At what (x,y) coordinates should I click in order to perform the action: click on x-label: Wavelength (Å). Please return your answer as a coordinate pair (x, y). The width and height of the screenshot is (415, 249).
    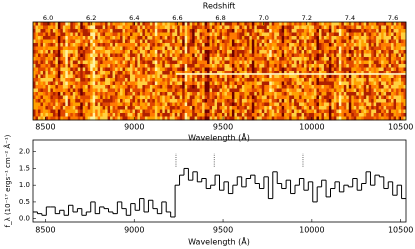
    Looking at the image, I should click on (219, 241).